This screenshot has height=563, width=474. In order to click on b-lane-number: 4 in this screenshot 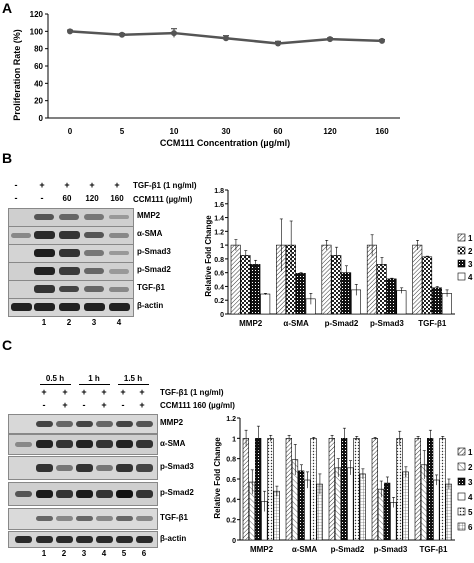, I will do `click(119, 322)`.